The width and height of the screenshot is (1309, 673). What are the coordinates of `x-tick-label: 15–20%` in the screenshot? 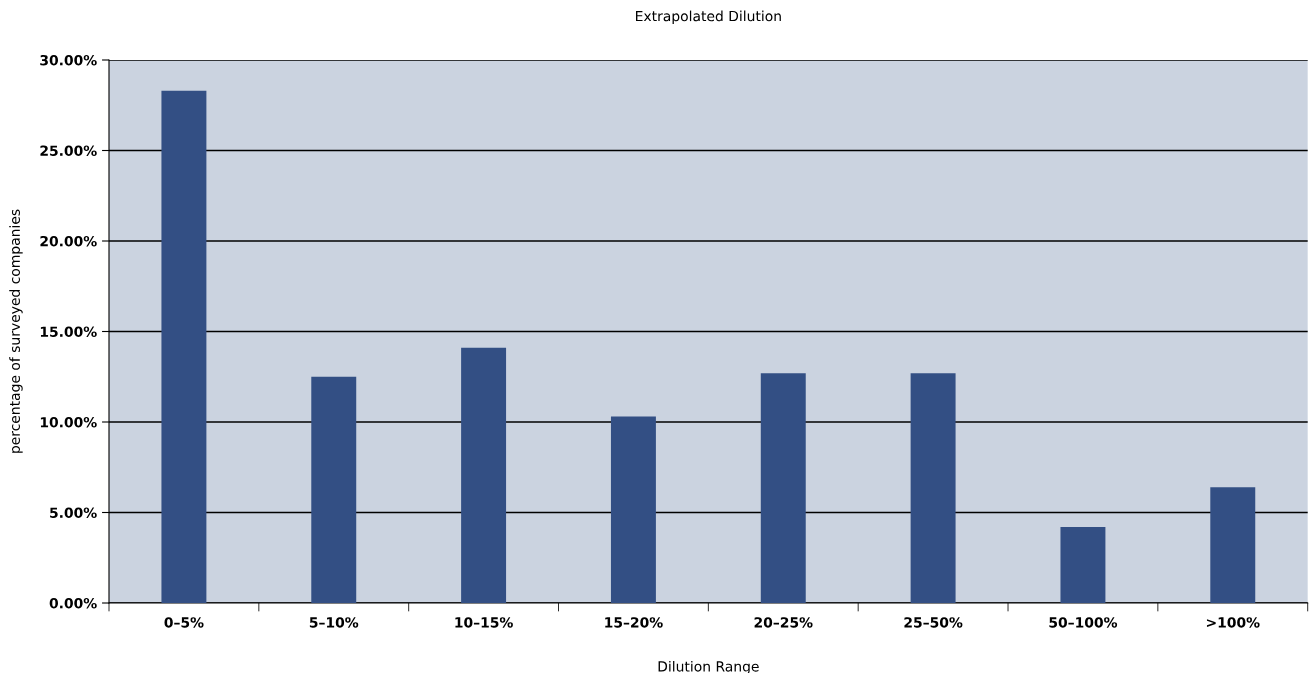 It's located at (634, 622).